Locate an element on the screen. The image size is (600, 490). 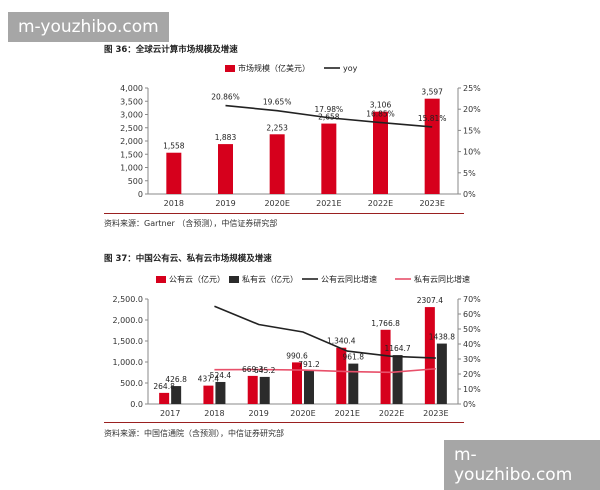
chart2-y-tick-label: 1,000.0 is located at coordinates (127, 362).